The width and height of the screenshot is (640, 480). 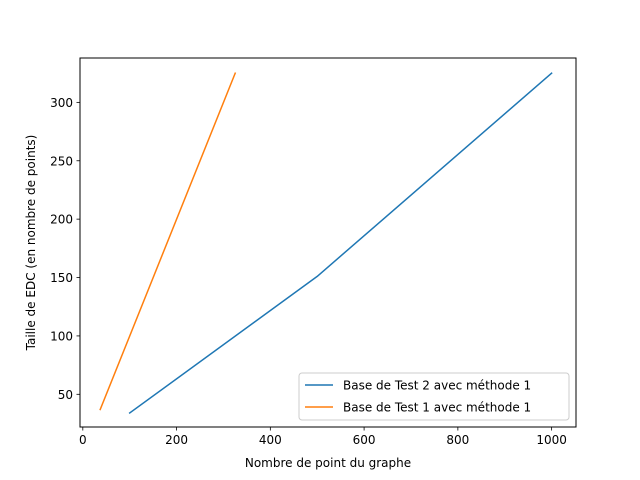 I want to click on x-tick-label: 0, so click(x=83, y=440).